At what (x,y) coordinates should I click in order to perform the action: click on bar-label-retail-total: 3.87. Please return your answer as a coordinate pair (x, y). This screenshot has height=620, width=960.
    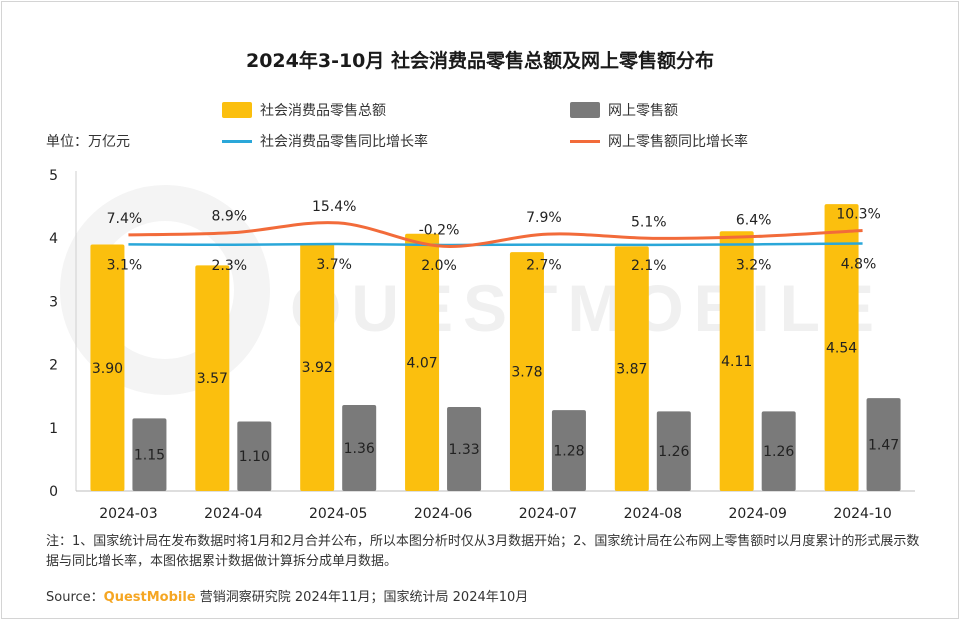
    Looking at the image, I should click on (631, 370).